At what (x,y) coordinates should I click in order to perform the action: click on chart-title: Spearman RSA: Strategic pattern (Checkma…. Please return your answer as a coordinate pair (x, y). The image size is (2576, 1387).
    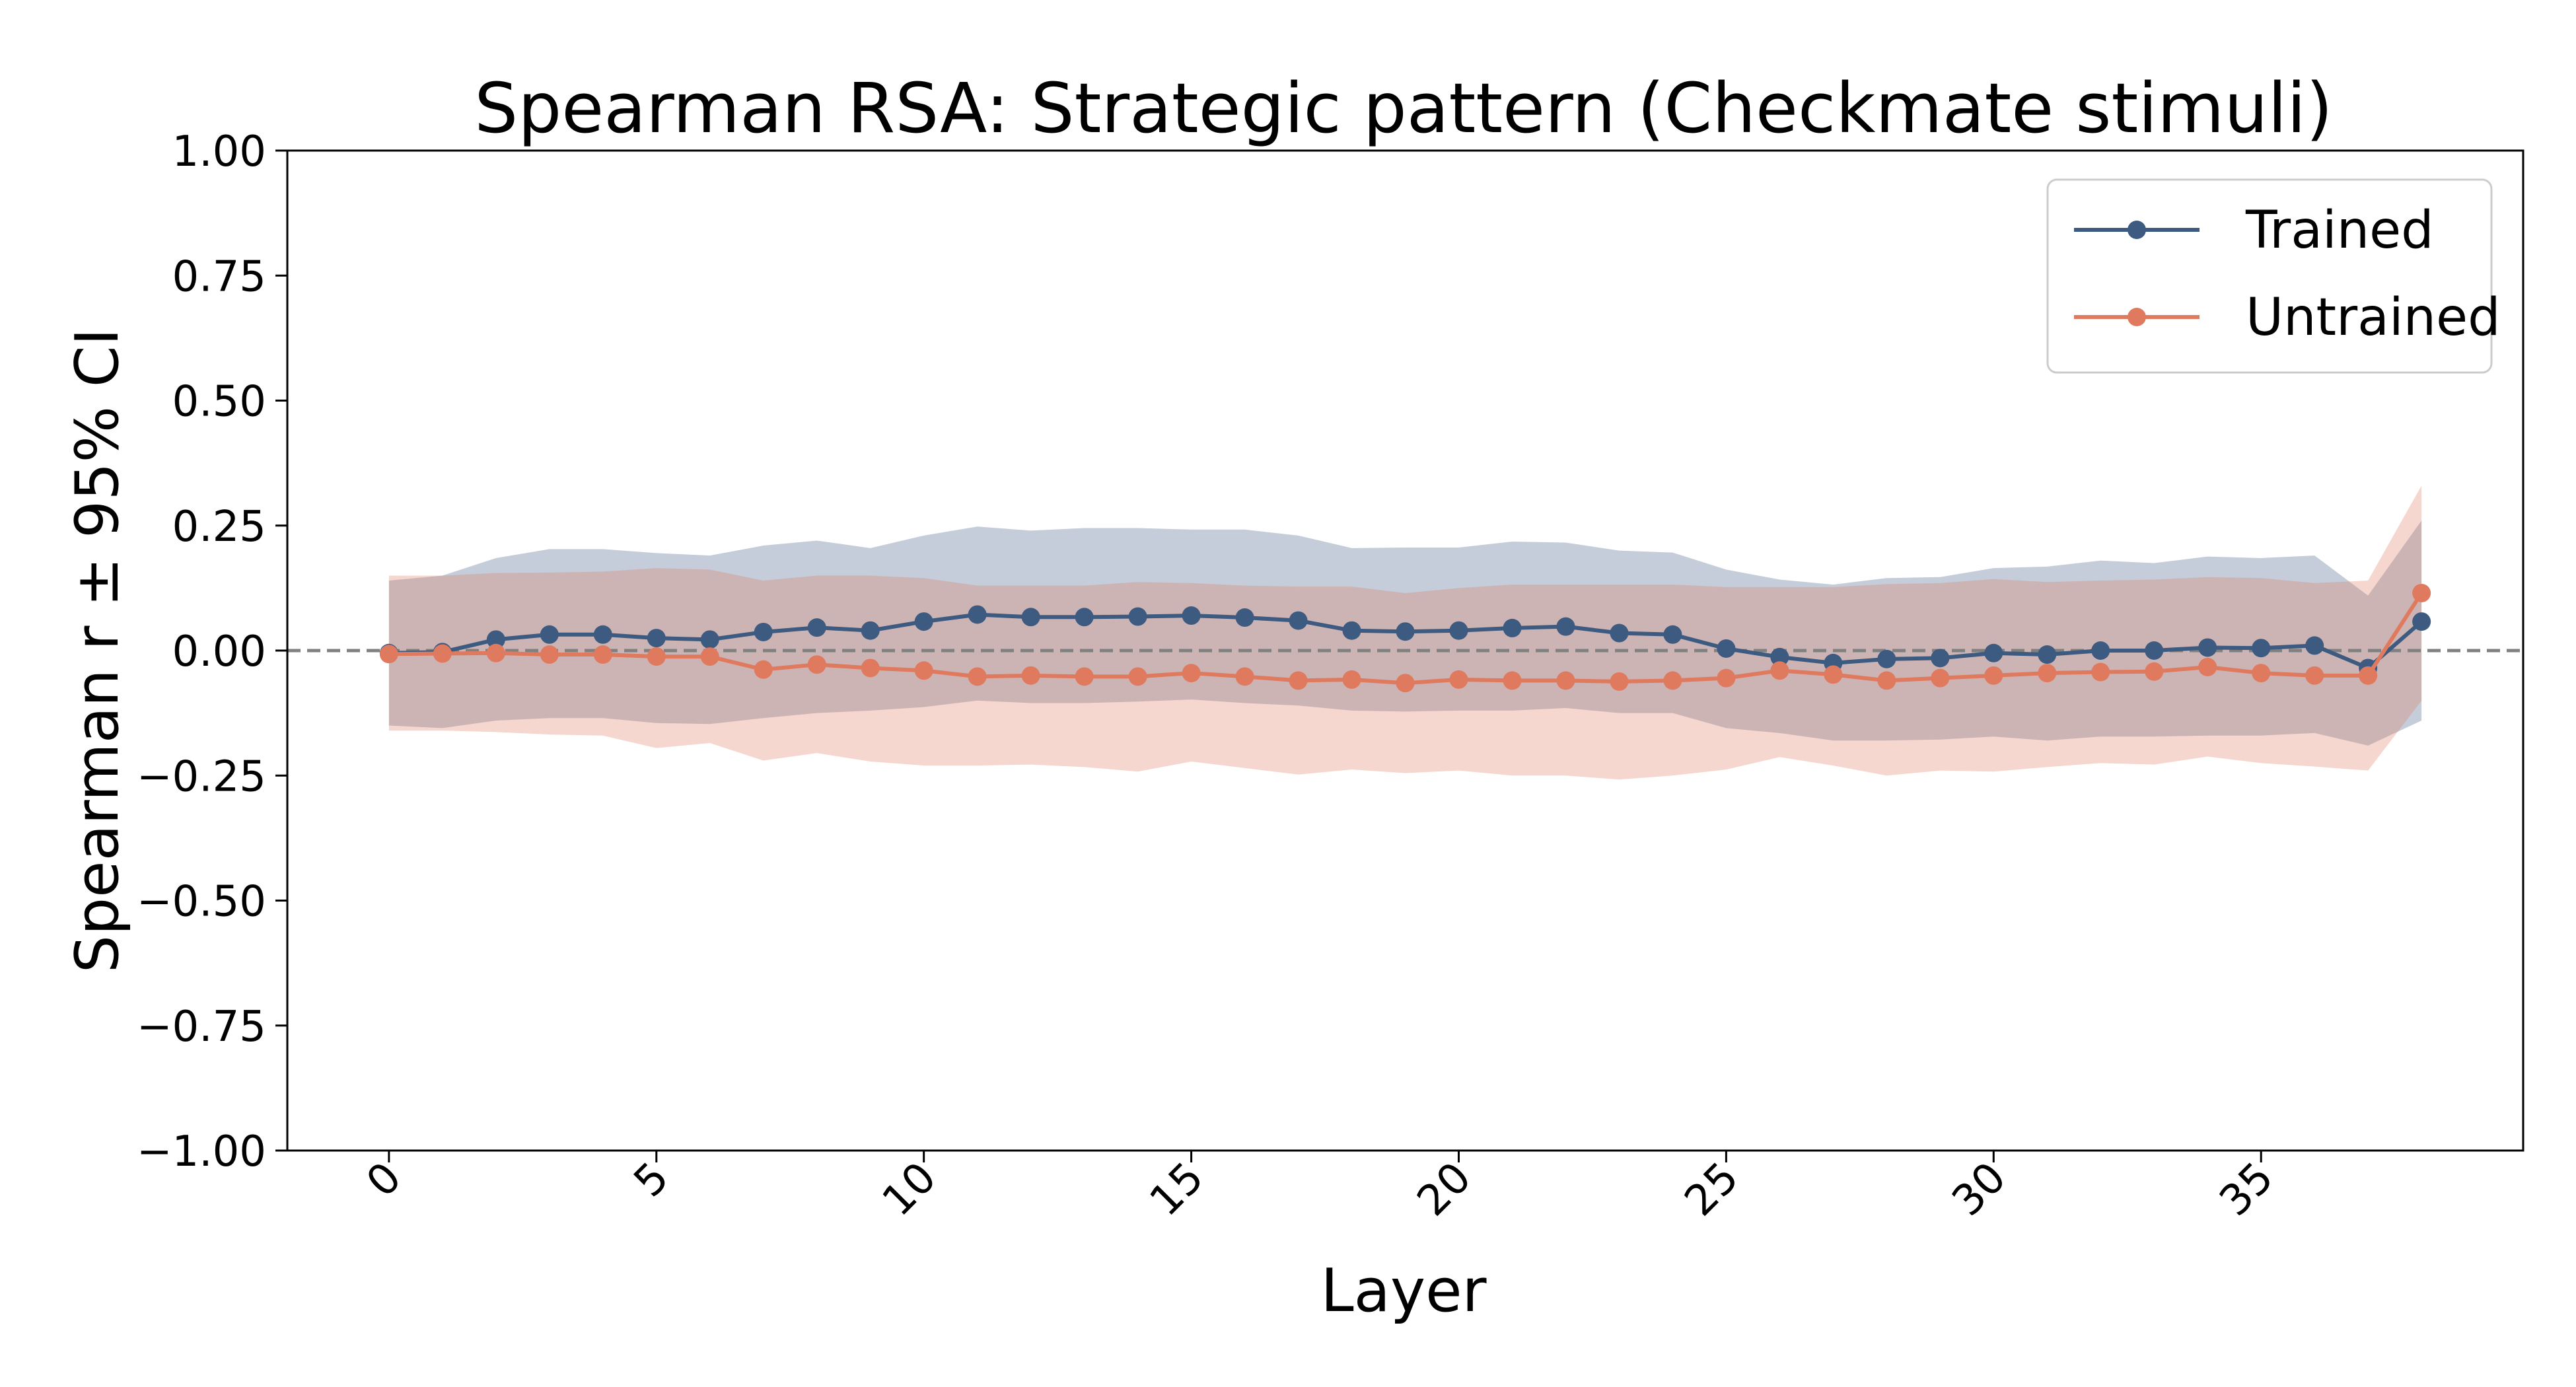
    Looking at the image, I should click on (1403, 108).